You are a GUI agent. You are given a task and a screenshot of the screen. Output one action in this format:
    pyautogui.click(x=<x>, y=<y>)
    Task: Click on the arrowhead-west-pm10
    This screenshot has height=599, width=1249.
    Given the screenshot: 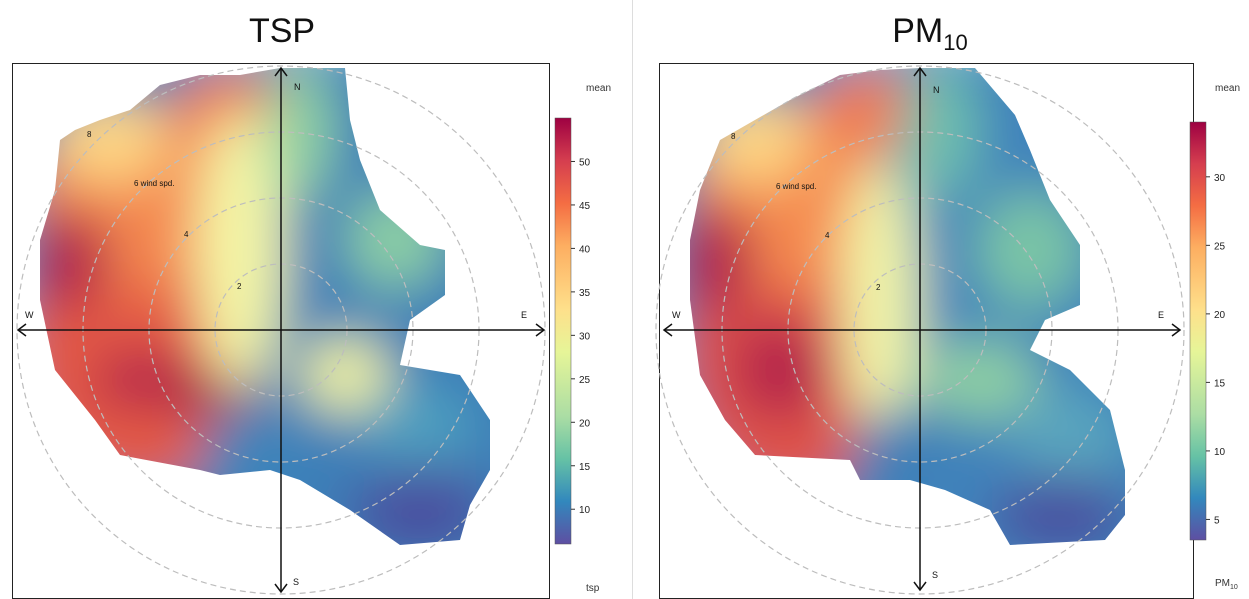 What is the action you would take?
    pyautogui.click(x=667, y=330)
    